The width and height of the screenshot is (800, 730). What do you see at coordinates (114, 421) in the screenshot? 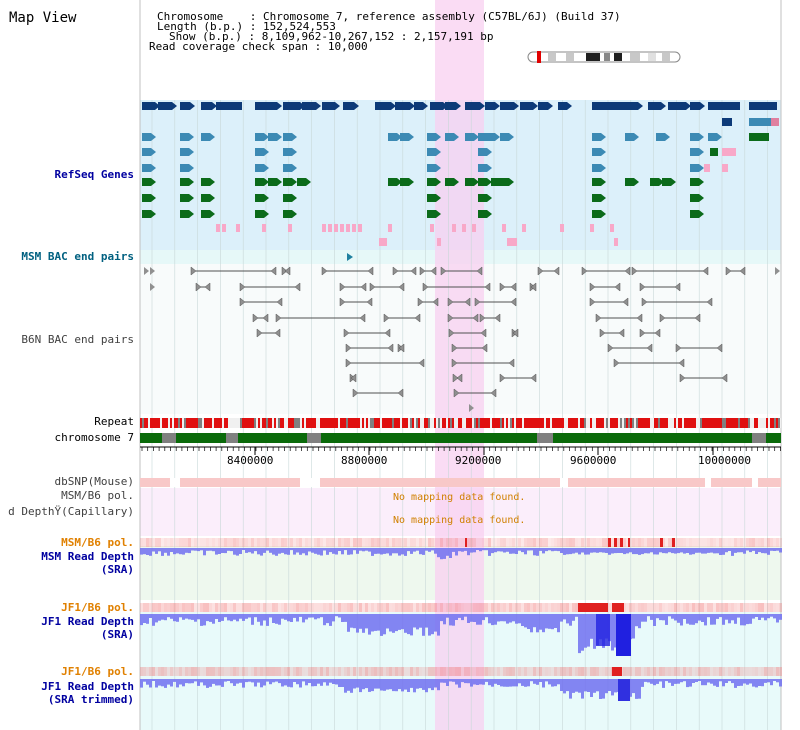
I see `repeat-label: Repeat` at bounding box center [114, 421].